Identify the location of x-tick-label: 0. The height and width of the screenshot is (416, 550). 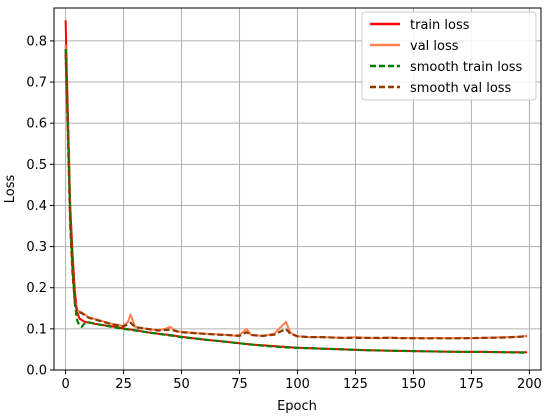
(65, 384).